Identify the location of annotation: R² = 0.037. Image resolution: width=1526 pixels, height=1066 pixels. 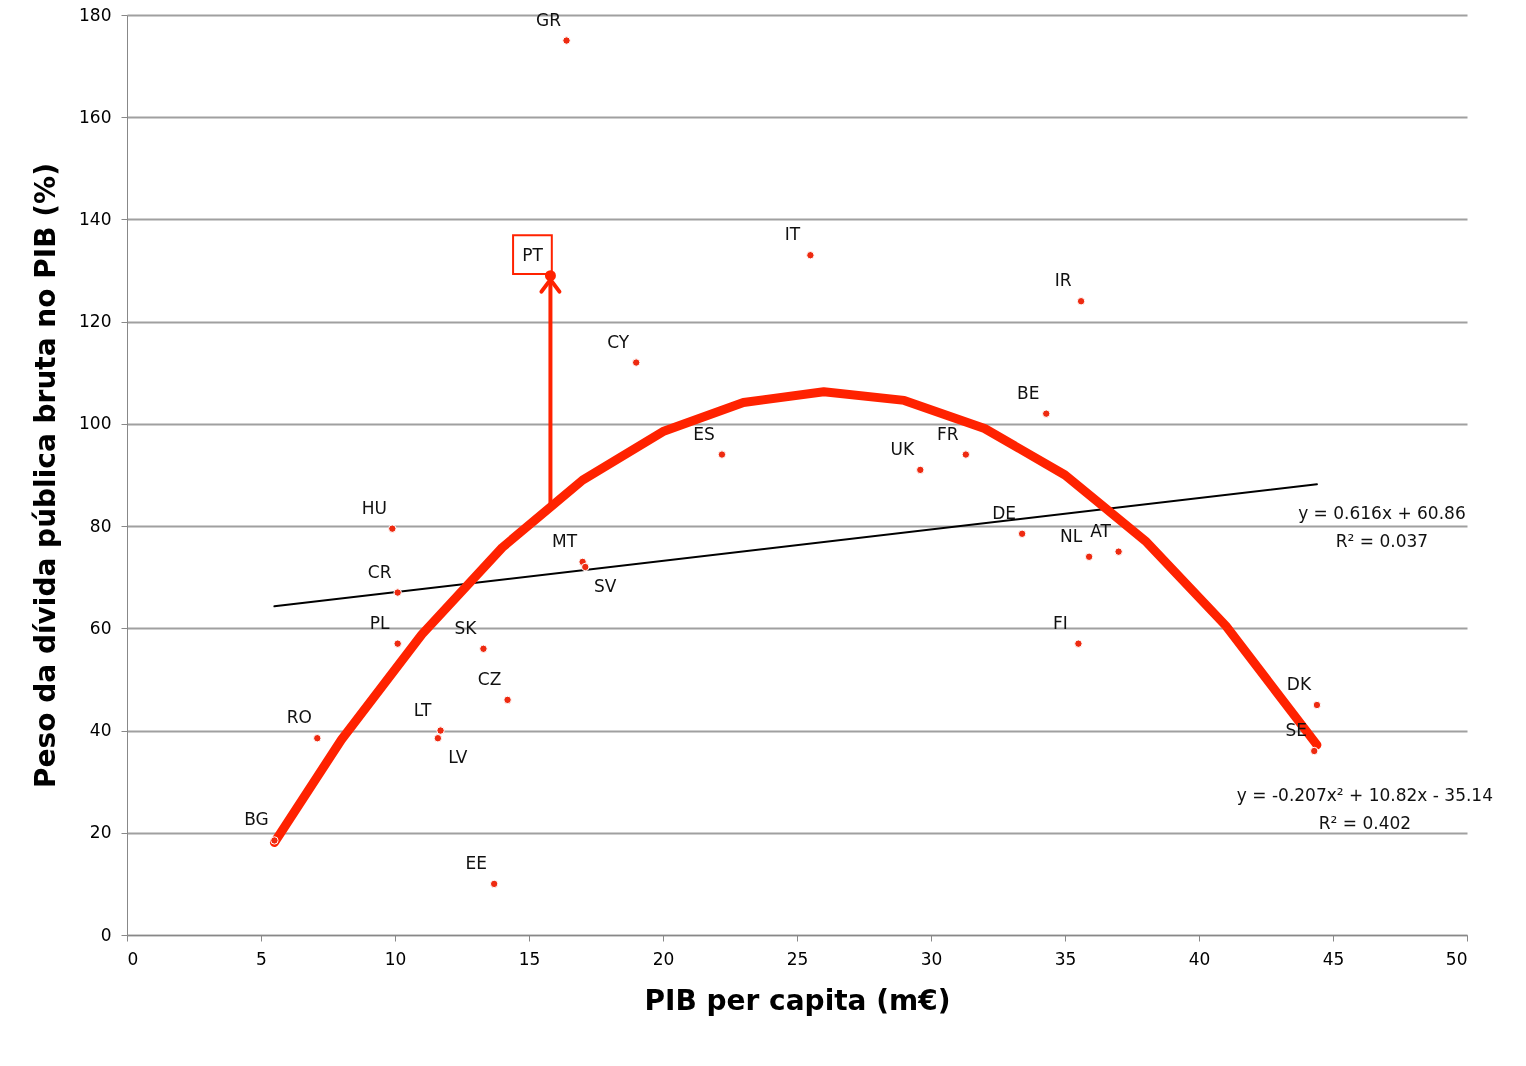
(1382, 541).